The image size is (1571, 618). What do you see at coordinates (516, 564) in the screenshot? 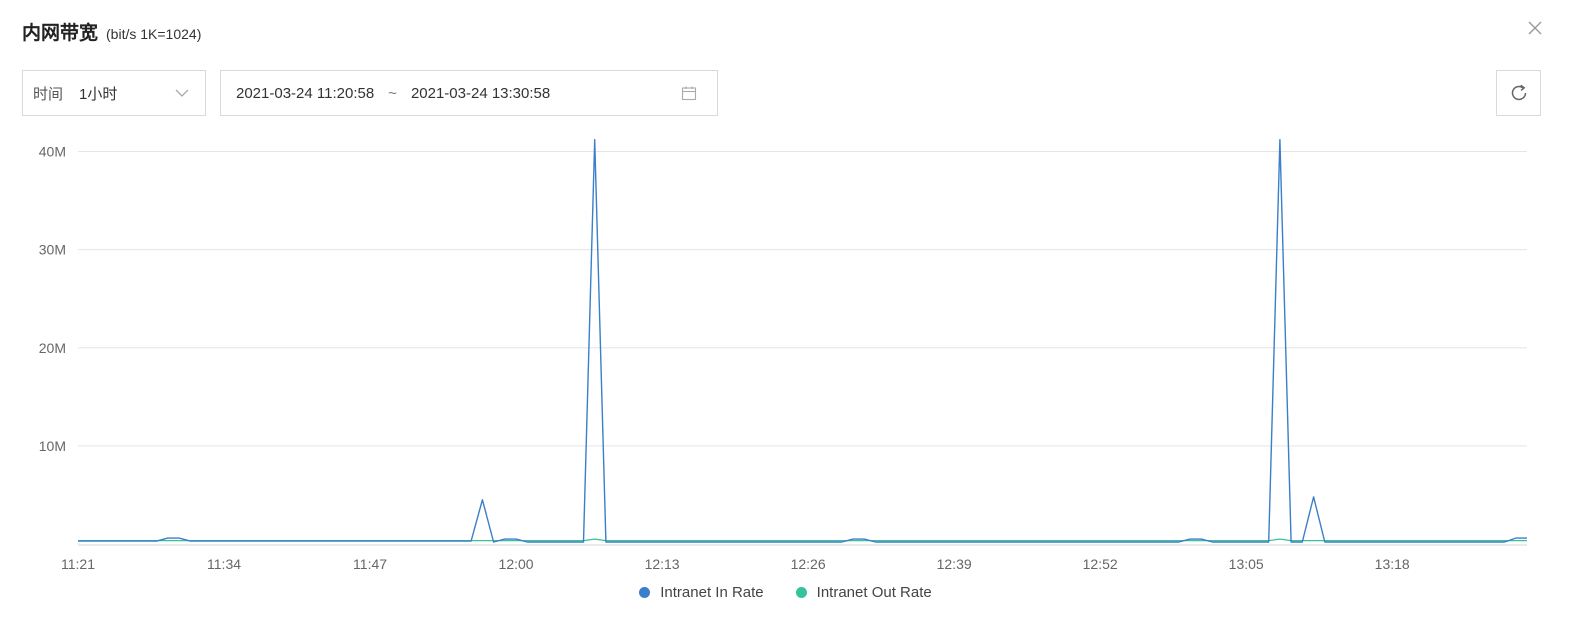
I see `x-tick-label: 12:00` at bounding box center [516, 564].